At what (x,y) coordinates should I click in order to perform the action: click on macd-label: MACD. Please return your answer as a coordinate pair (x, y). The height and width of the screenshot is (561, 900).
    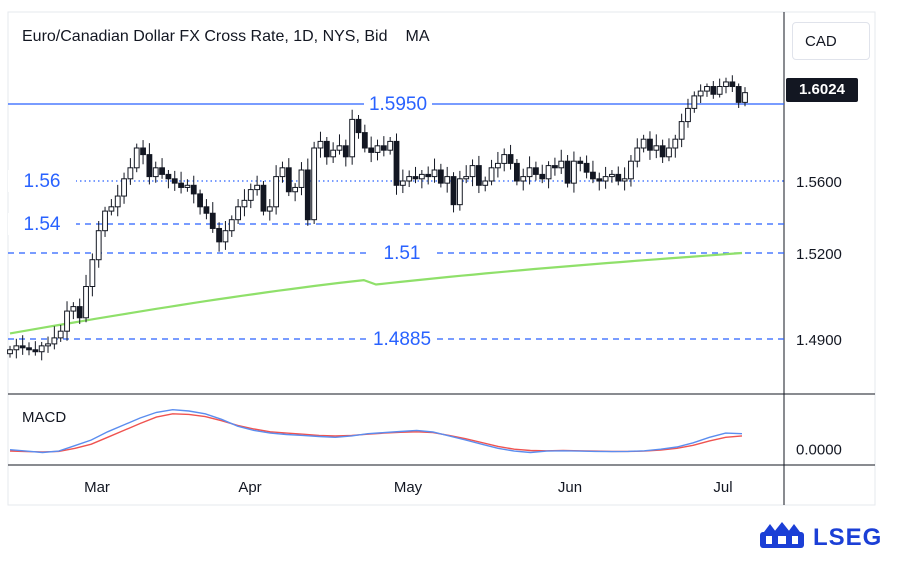
    Looking at the image, I should click on (44, 417).